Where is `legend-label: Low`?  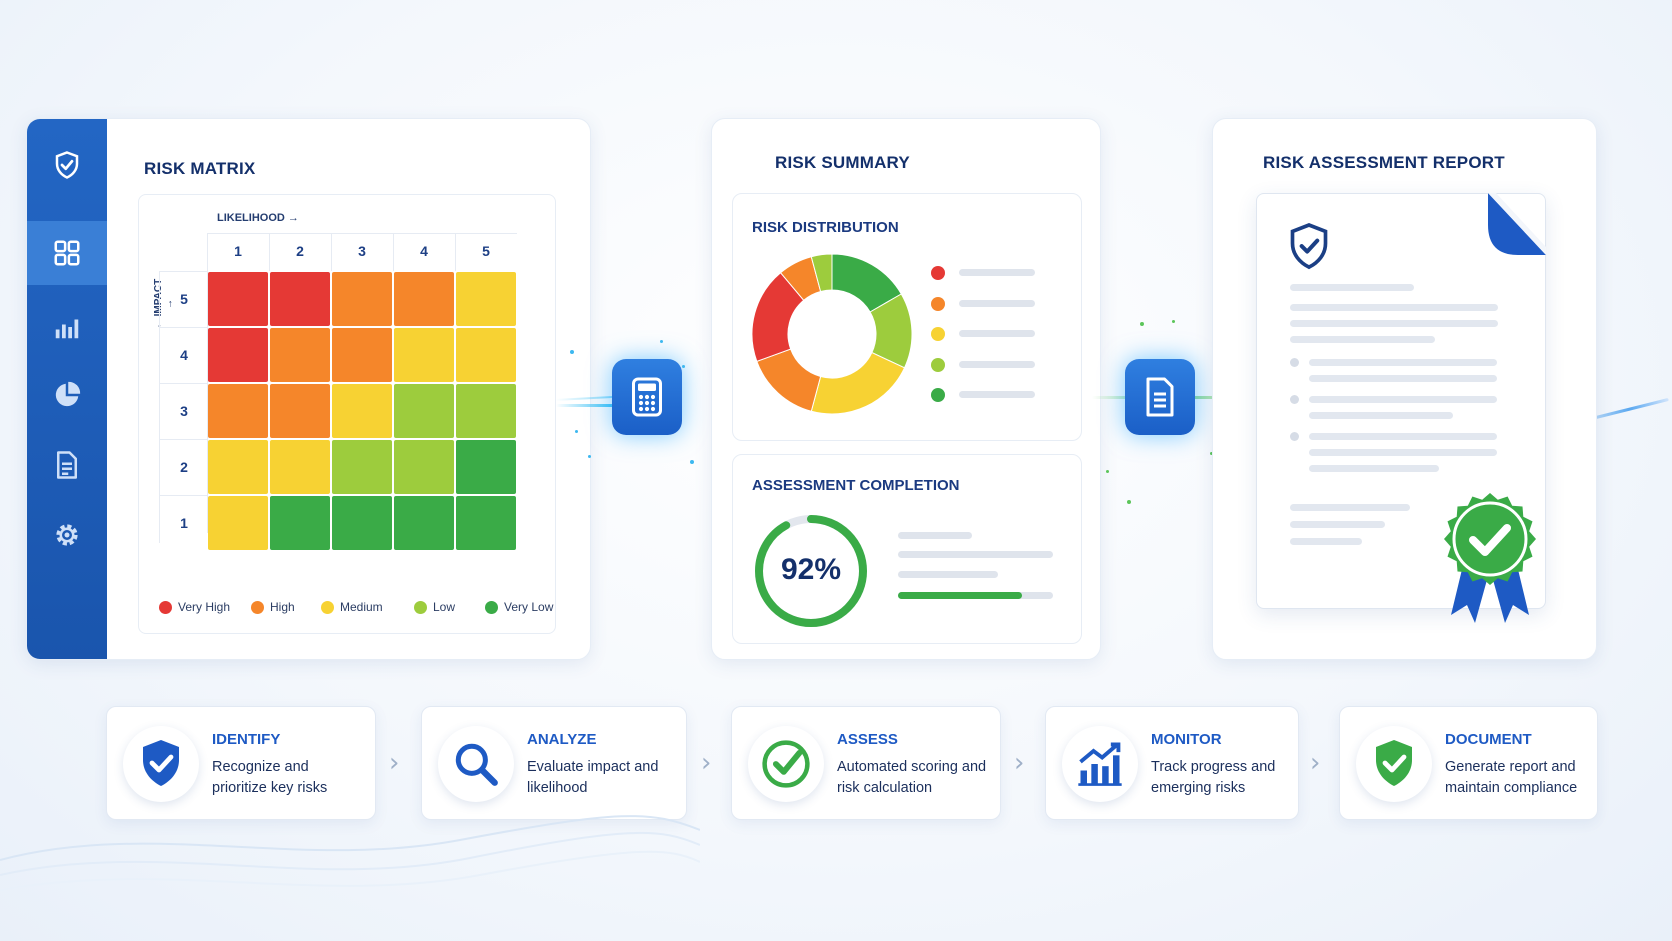
legend-label: Low is located at coordinates (444, 607).